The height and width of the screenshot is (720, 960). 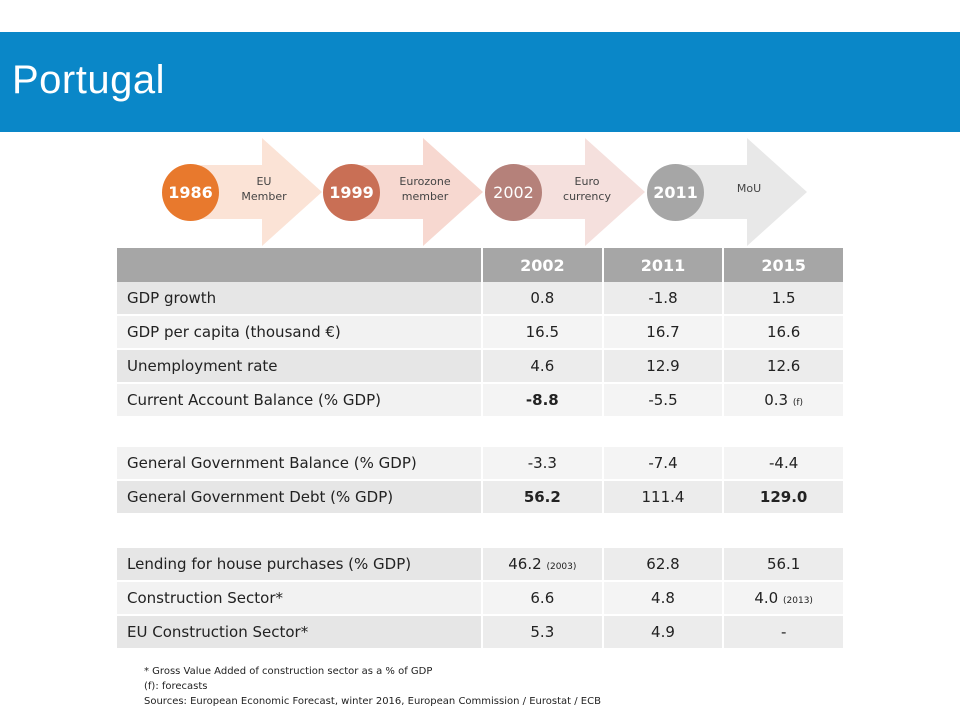 I want to click on timeline-item-eu-member: 1986 EU Member, so click(x=247, y=192).